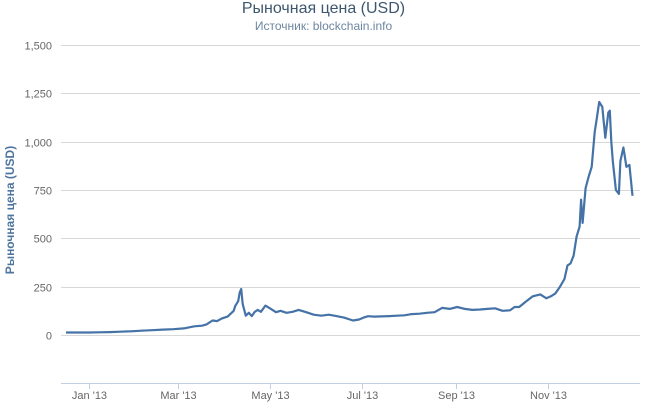 The width and height of the screenshot is (647, 410). I want to click on y-axis-label: Рыночная цена (USD), so click(10, 210).